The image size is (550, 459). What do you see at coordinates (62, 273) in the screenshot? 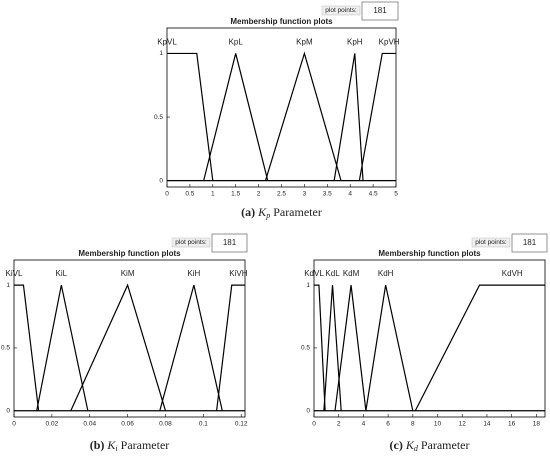
I see `series-name: KiL` at bounding box center [62, 273].